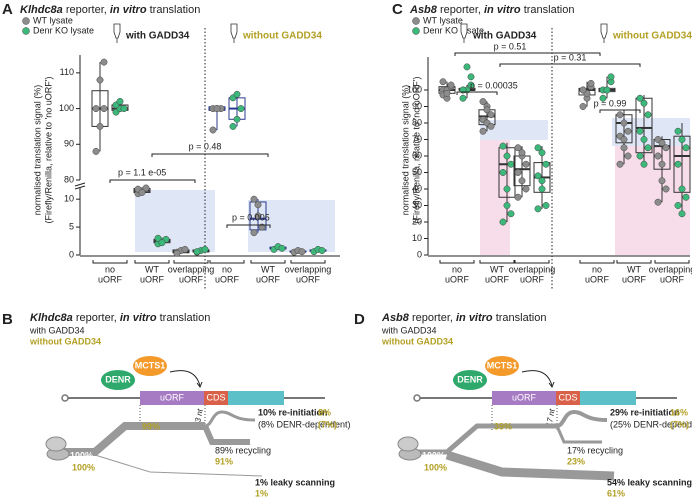 This screenshot has height=498, width=692. What do you see at coordinates (324, 412) in the screenshot?
I see `pathway-label: 8%` at bounding box center [324, 412].